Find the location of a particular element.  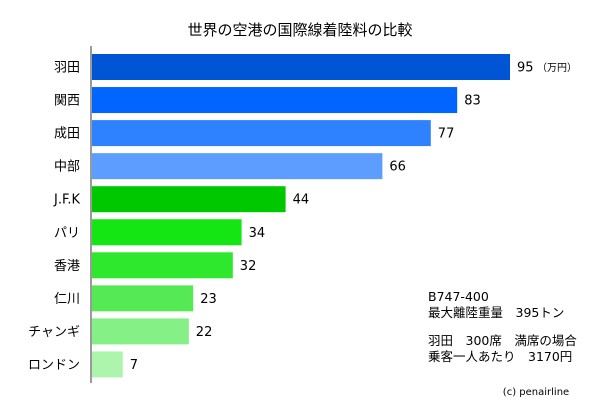

value-label-3: 66 is located at coordinates (397, 167).